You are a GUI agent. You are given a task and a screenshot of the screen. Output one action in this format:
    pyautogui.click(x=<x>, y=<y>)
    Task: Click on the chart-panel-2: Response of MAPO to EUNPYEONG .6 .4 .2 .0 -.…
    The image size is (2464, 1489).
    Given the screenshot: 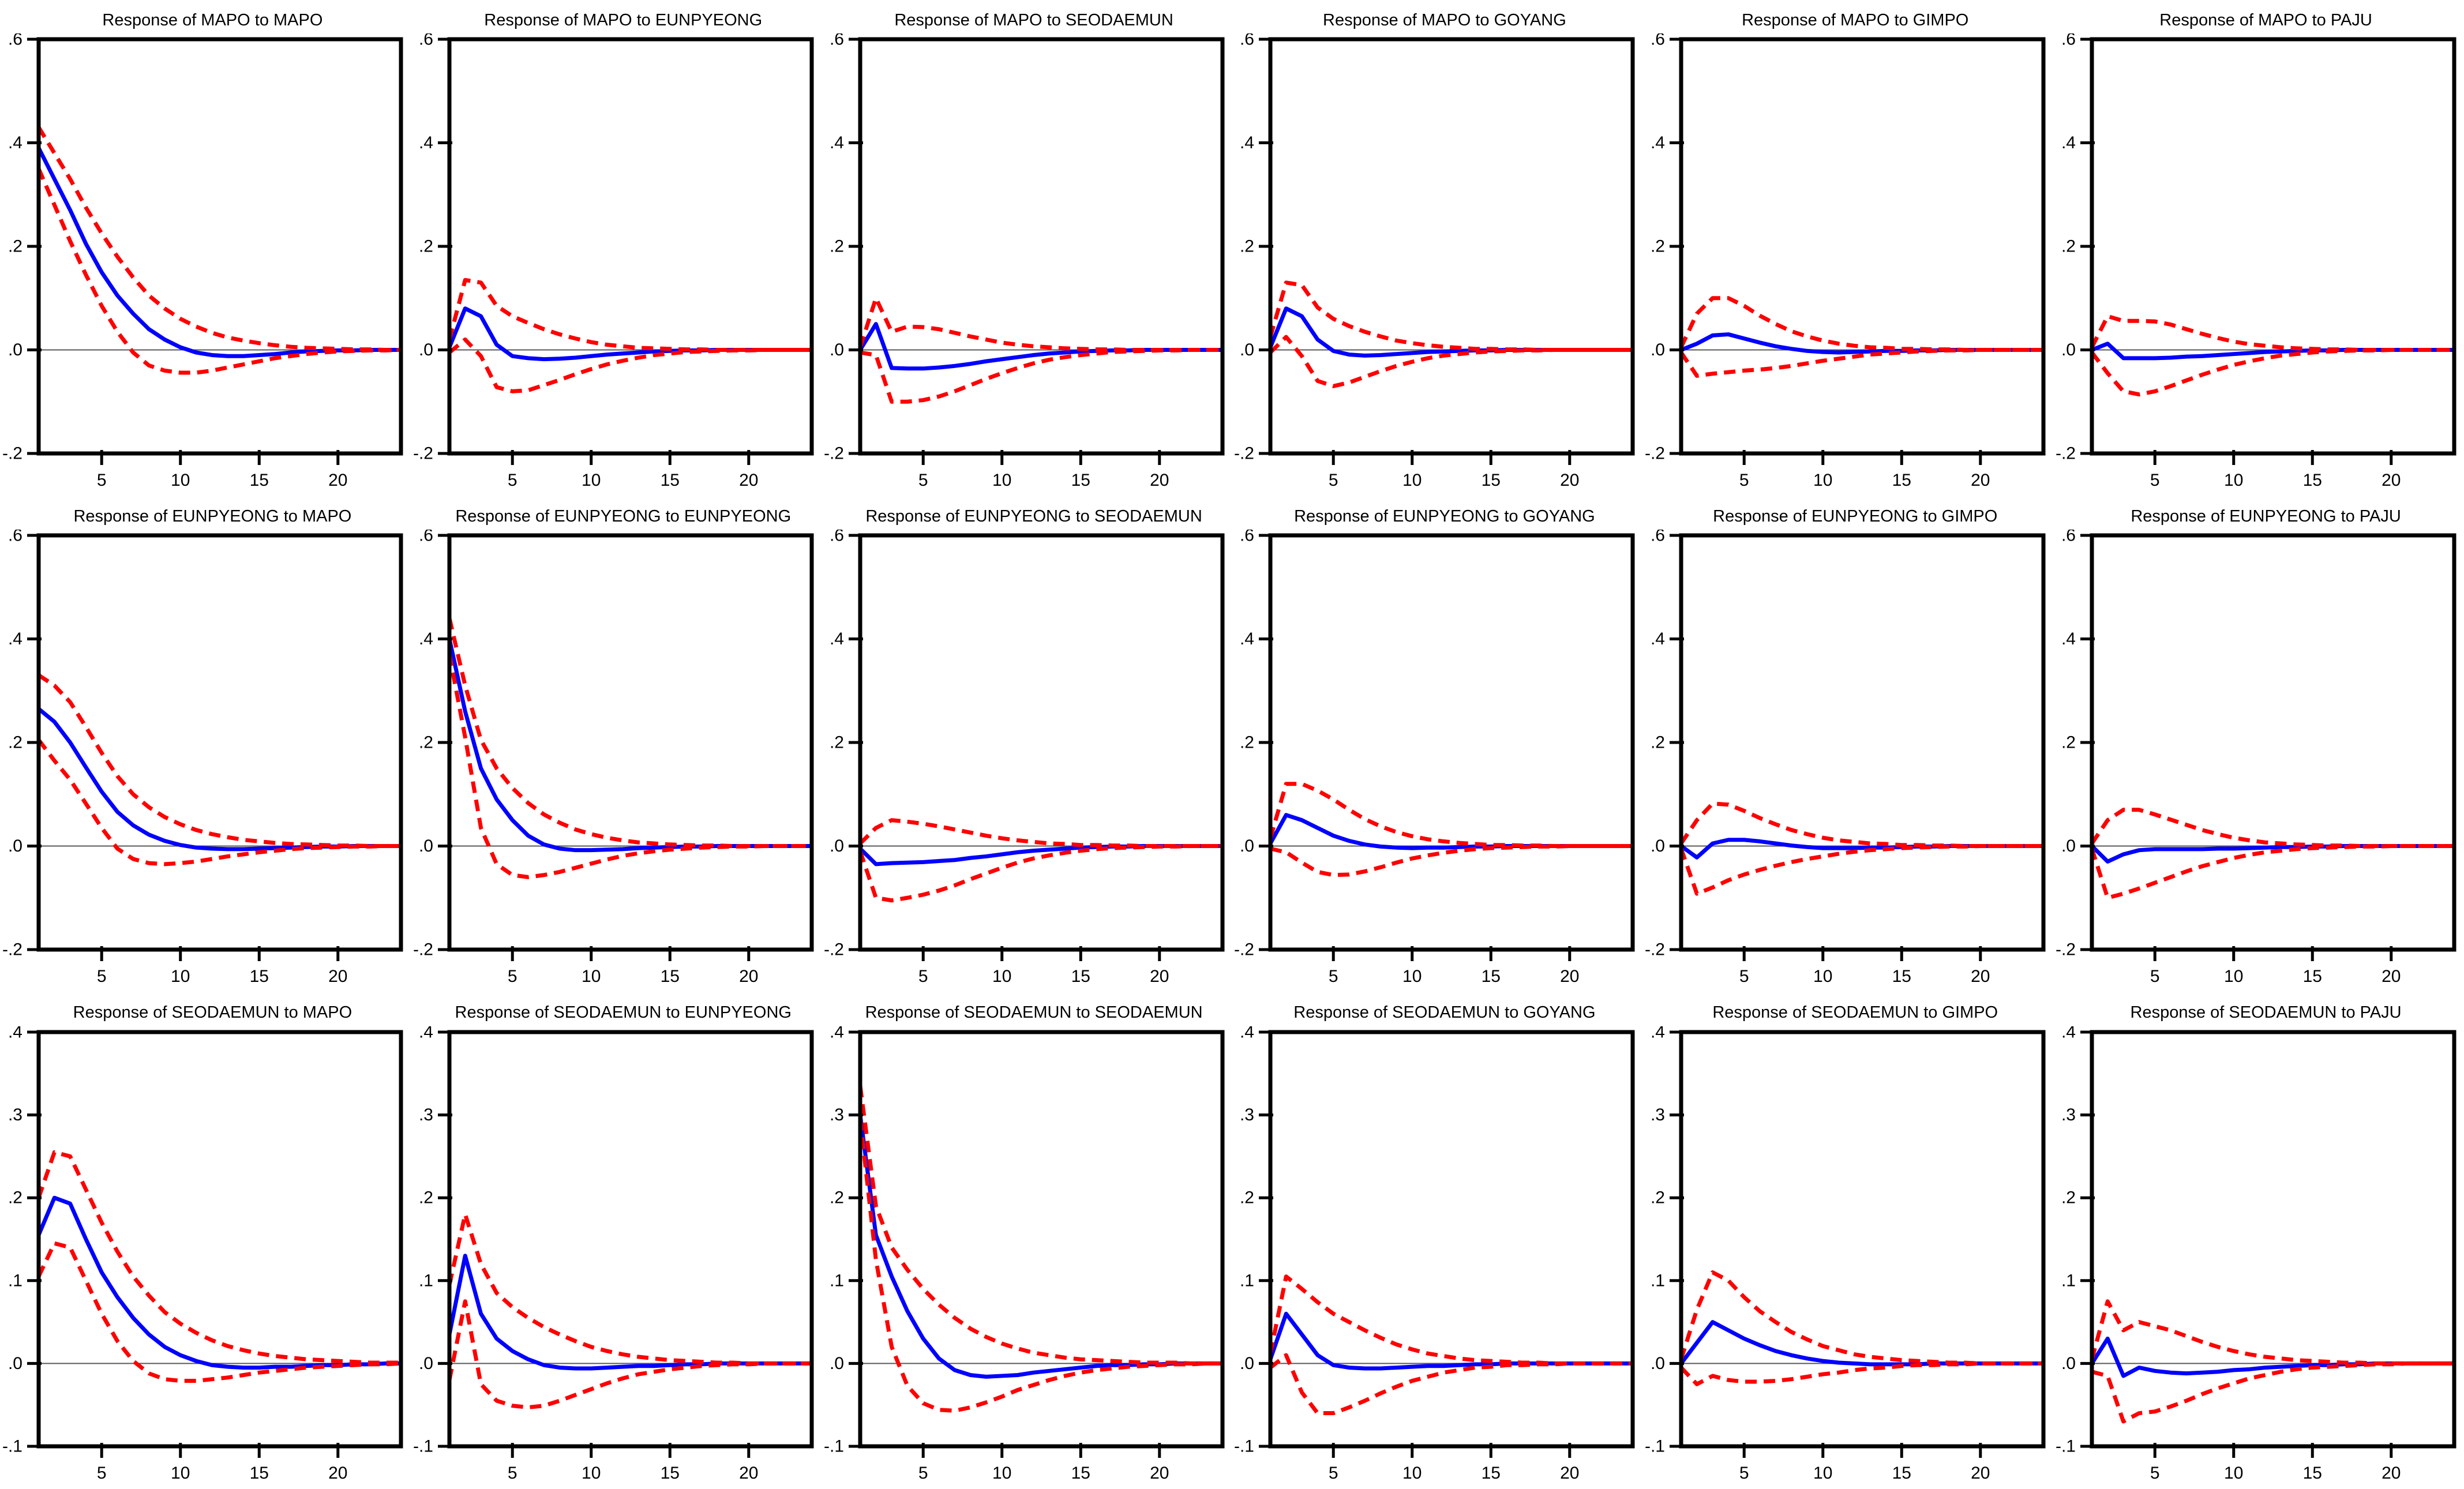 What is the action you would take?
    pyautogui.click(x=616, y=248)
    